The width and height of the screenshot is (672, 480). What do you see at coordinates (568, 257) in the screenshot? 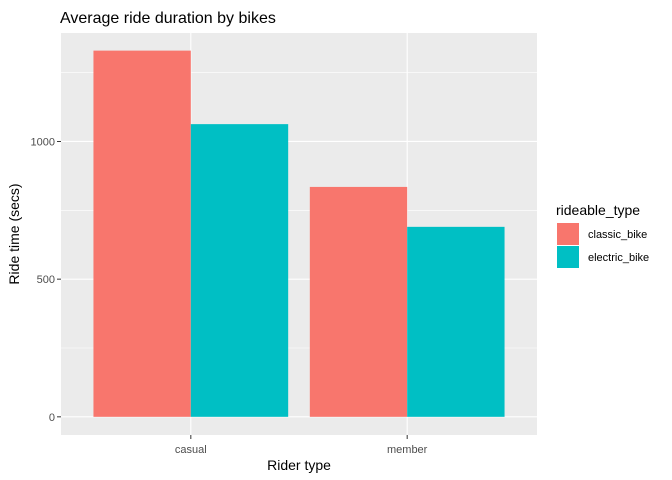
I see `legend-key-electric_bike` at bounding box center [568, 257].